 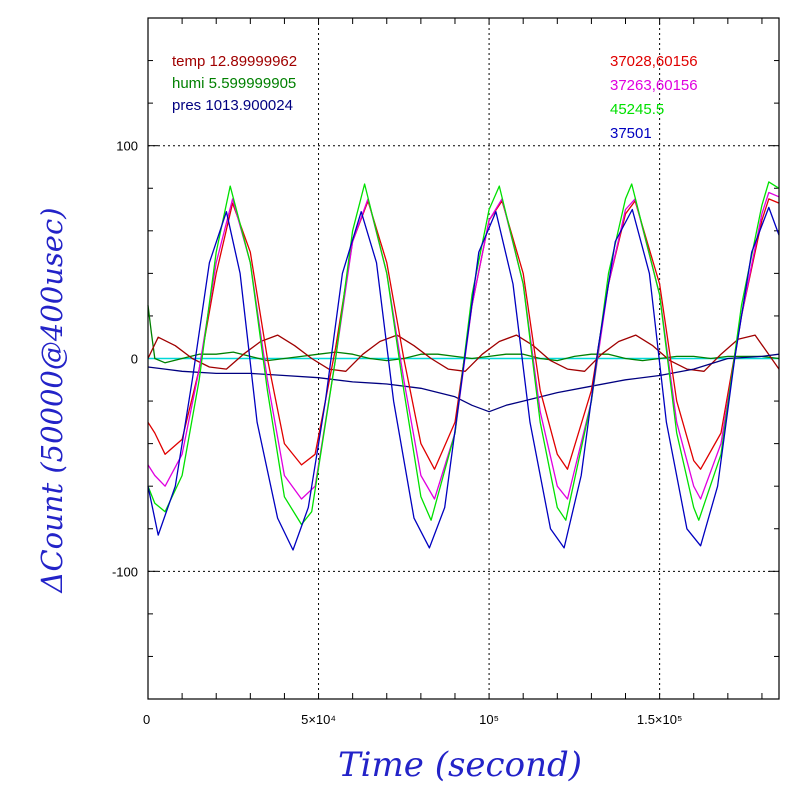 I want to click on legend-right: 37028,60156 37263,60156 45245.5 37501, so click(x=654, y=97).